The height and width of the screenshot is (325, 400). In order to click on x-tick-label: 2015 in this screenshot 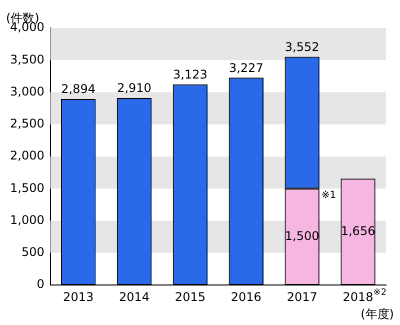, I will do `click(190, 297)`.